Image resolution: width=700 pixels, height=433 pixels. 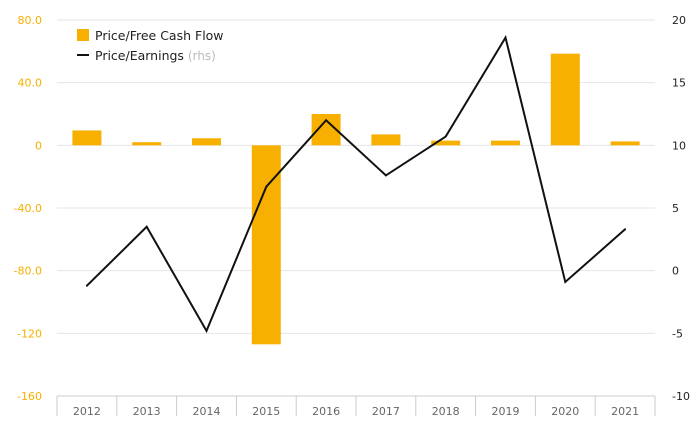 I want to click on x-axis-tick-label: 2017, so click(x=386, y=411).